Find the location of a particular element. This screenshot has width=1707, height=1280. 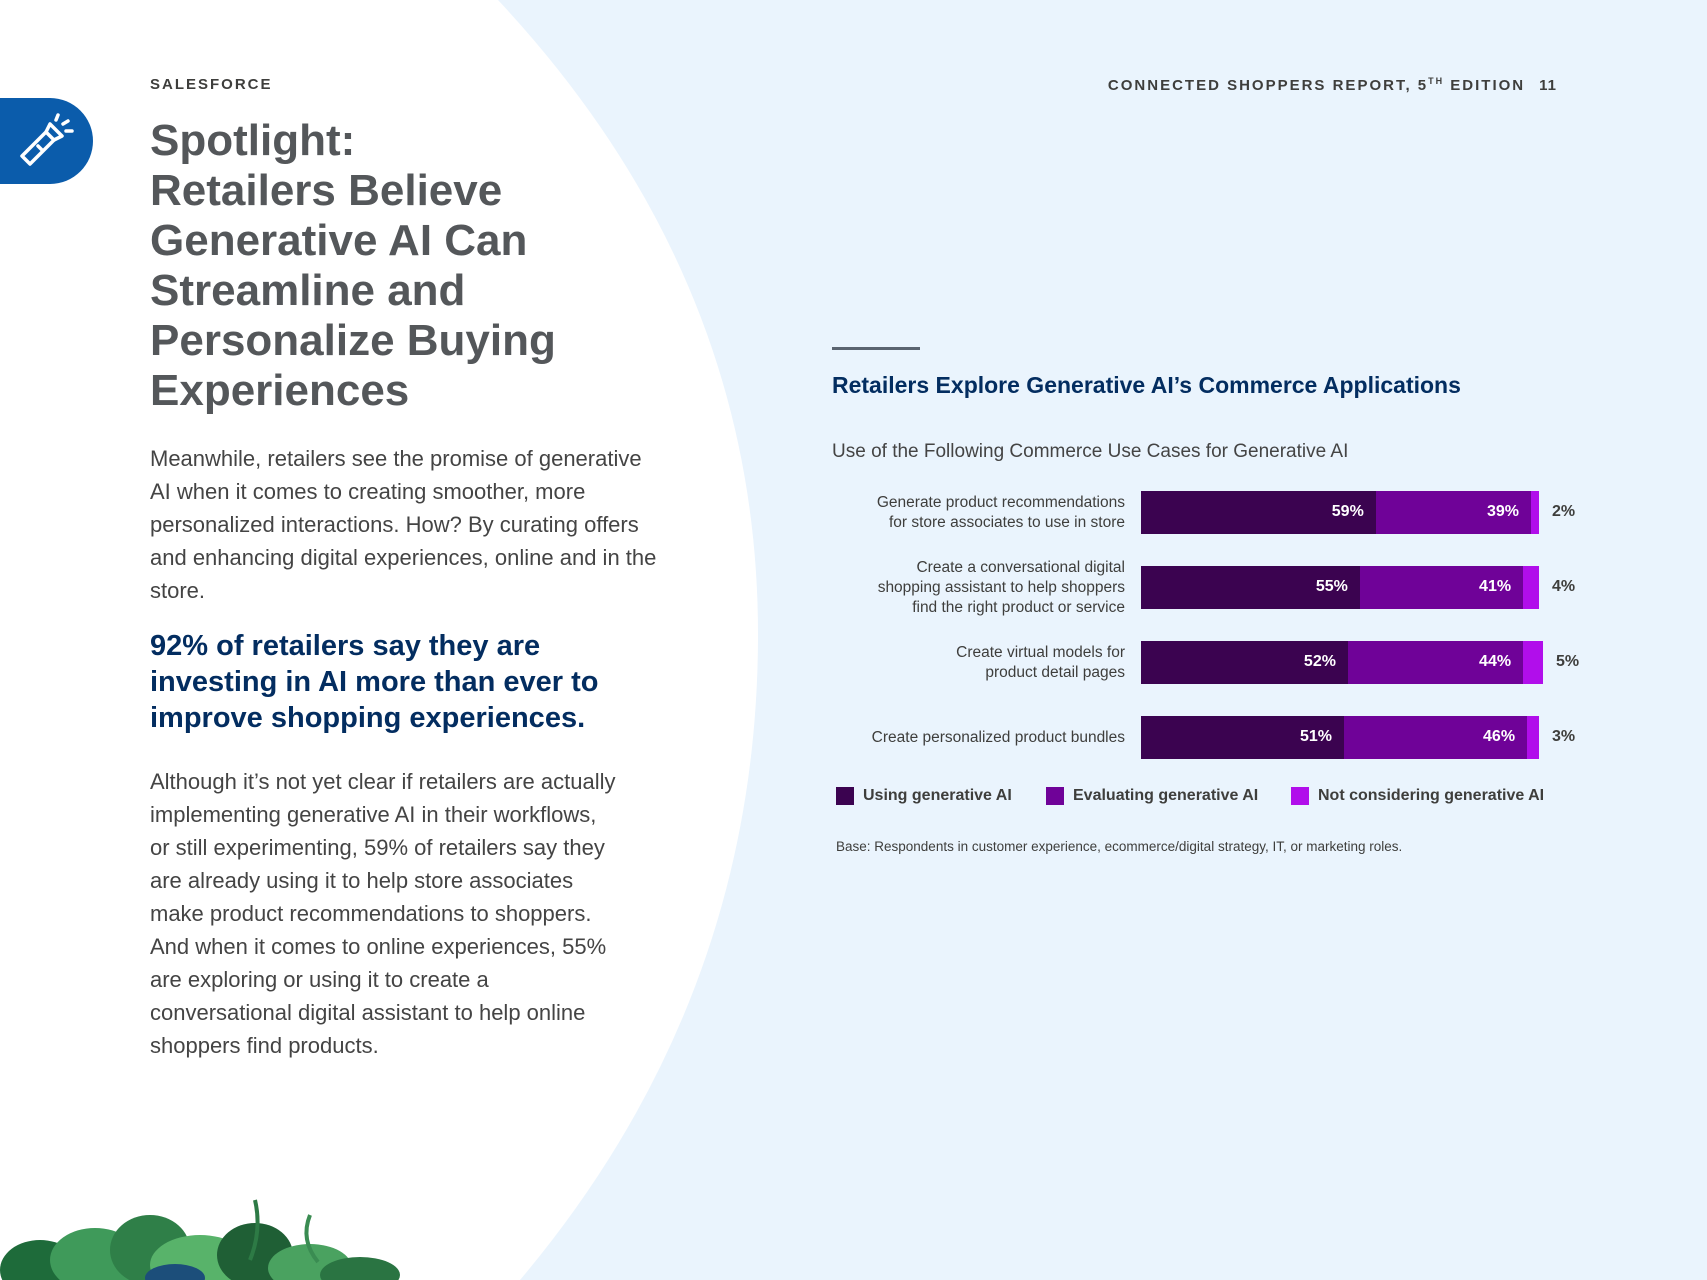

report-title-edition: EDITION is located at coordinates (1485, 85).